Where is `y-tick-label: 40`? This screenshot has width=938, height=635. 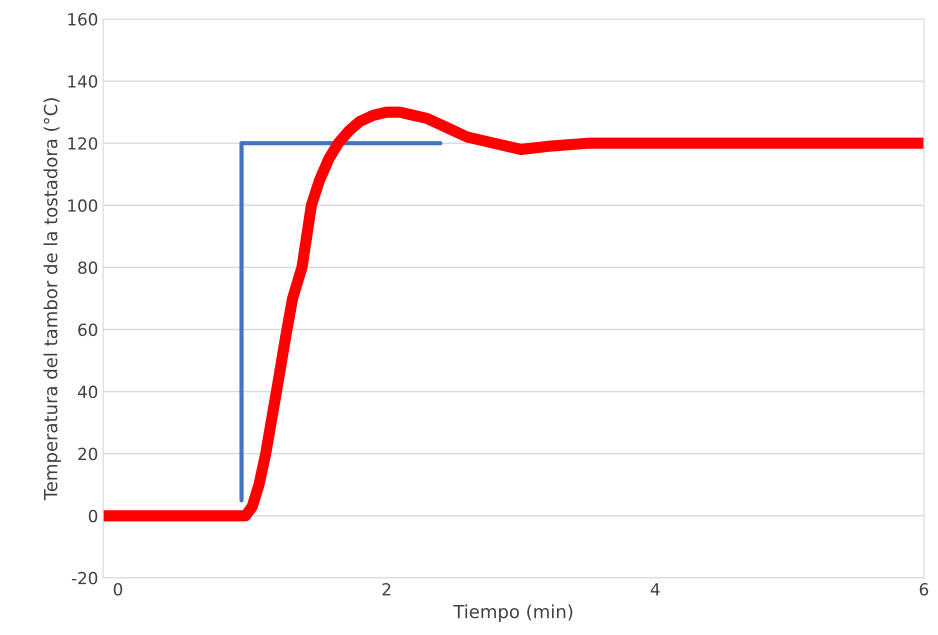
y-tick-label: 40 is located at coordinates (88, 392).